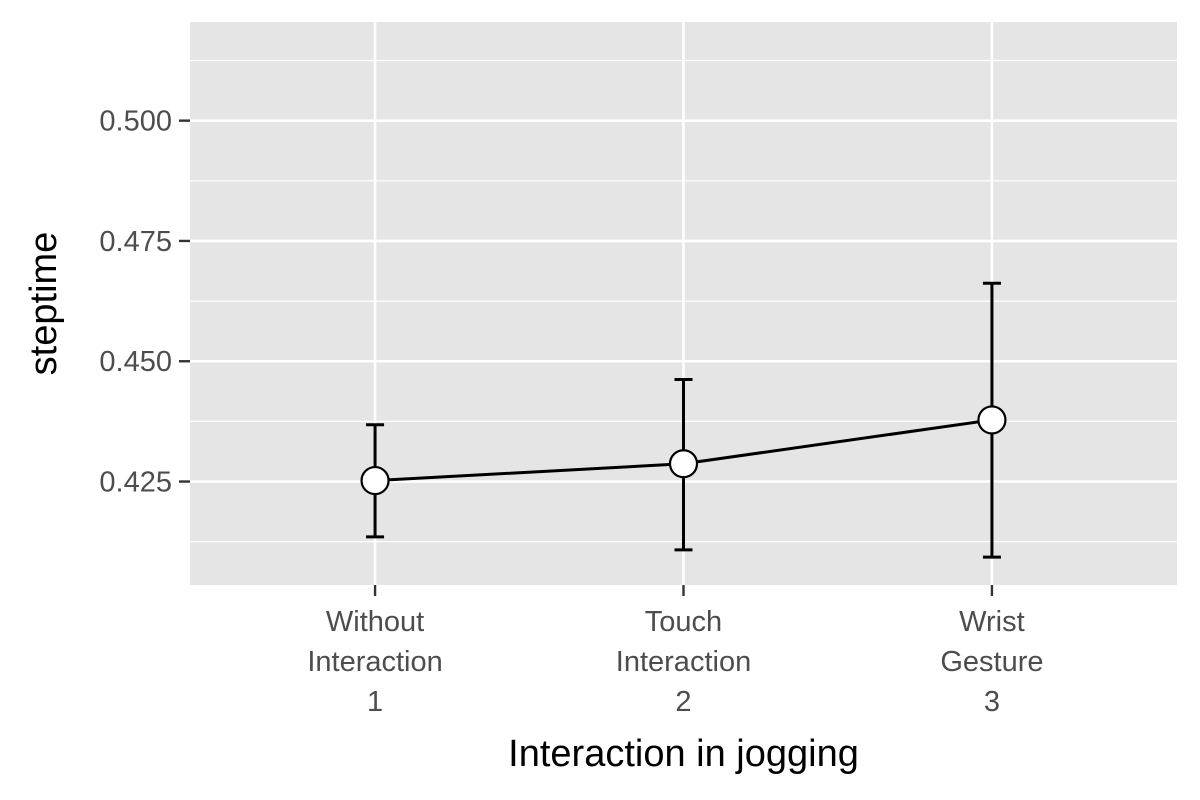  What do you see at coordinates (135, 242) in the screenshot?
I see `y-tick-label: 0.475` at bounding box center [135, 242].